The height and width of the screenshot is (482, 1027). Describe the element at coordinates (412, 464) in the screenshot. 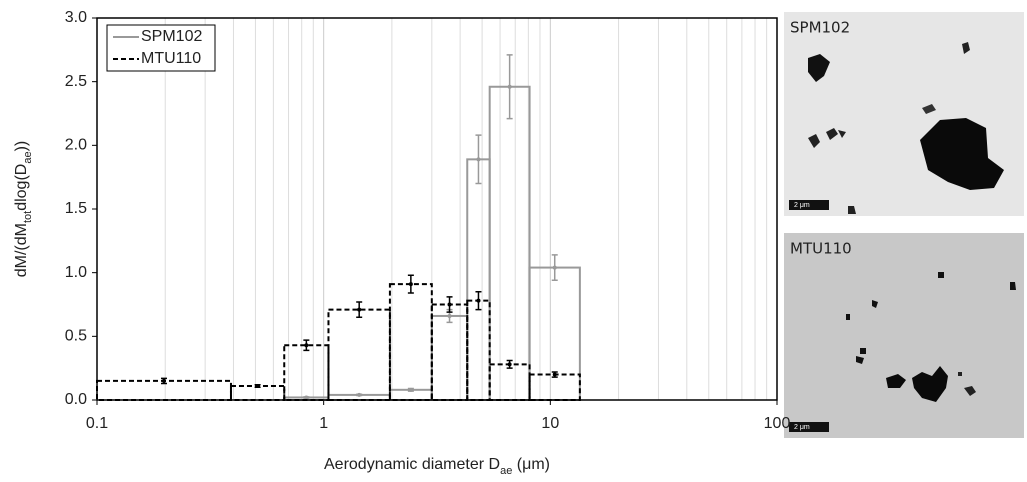

I see `x-axis-label-part: Aerodynamic diameter D` at that location.